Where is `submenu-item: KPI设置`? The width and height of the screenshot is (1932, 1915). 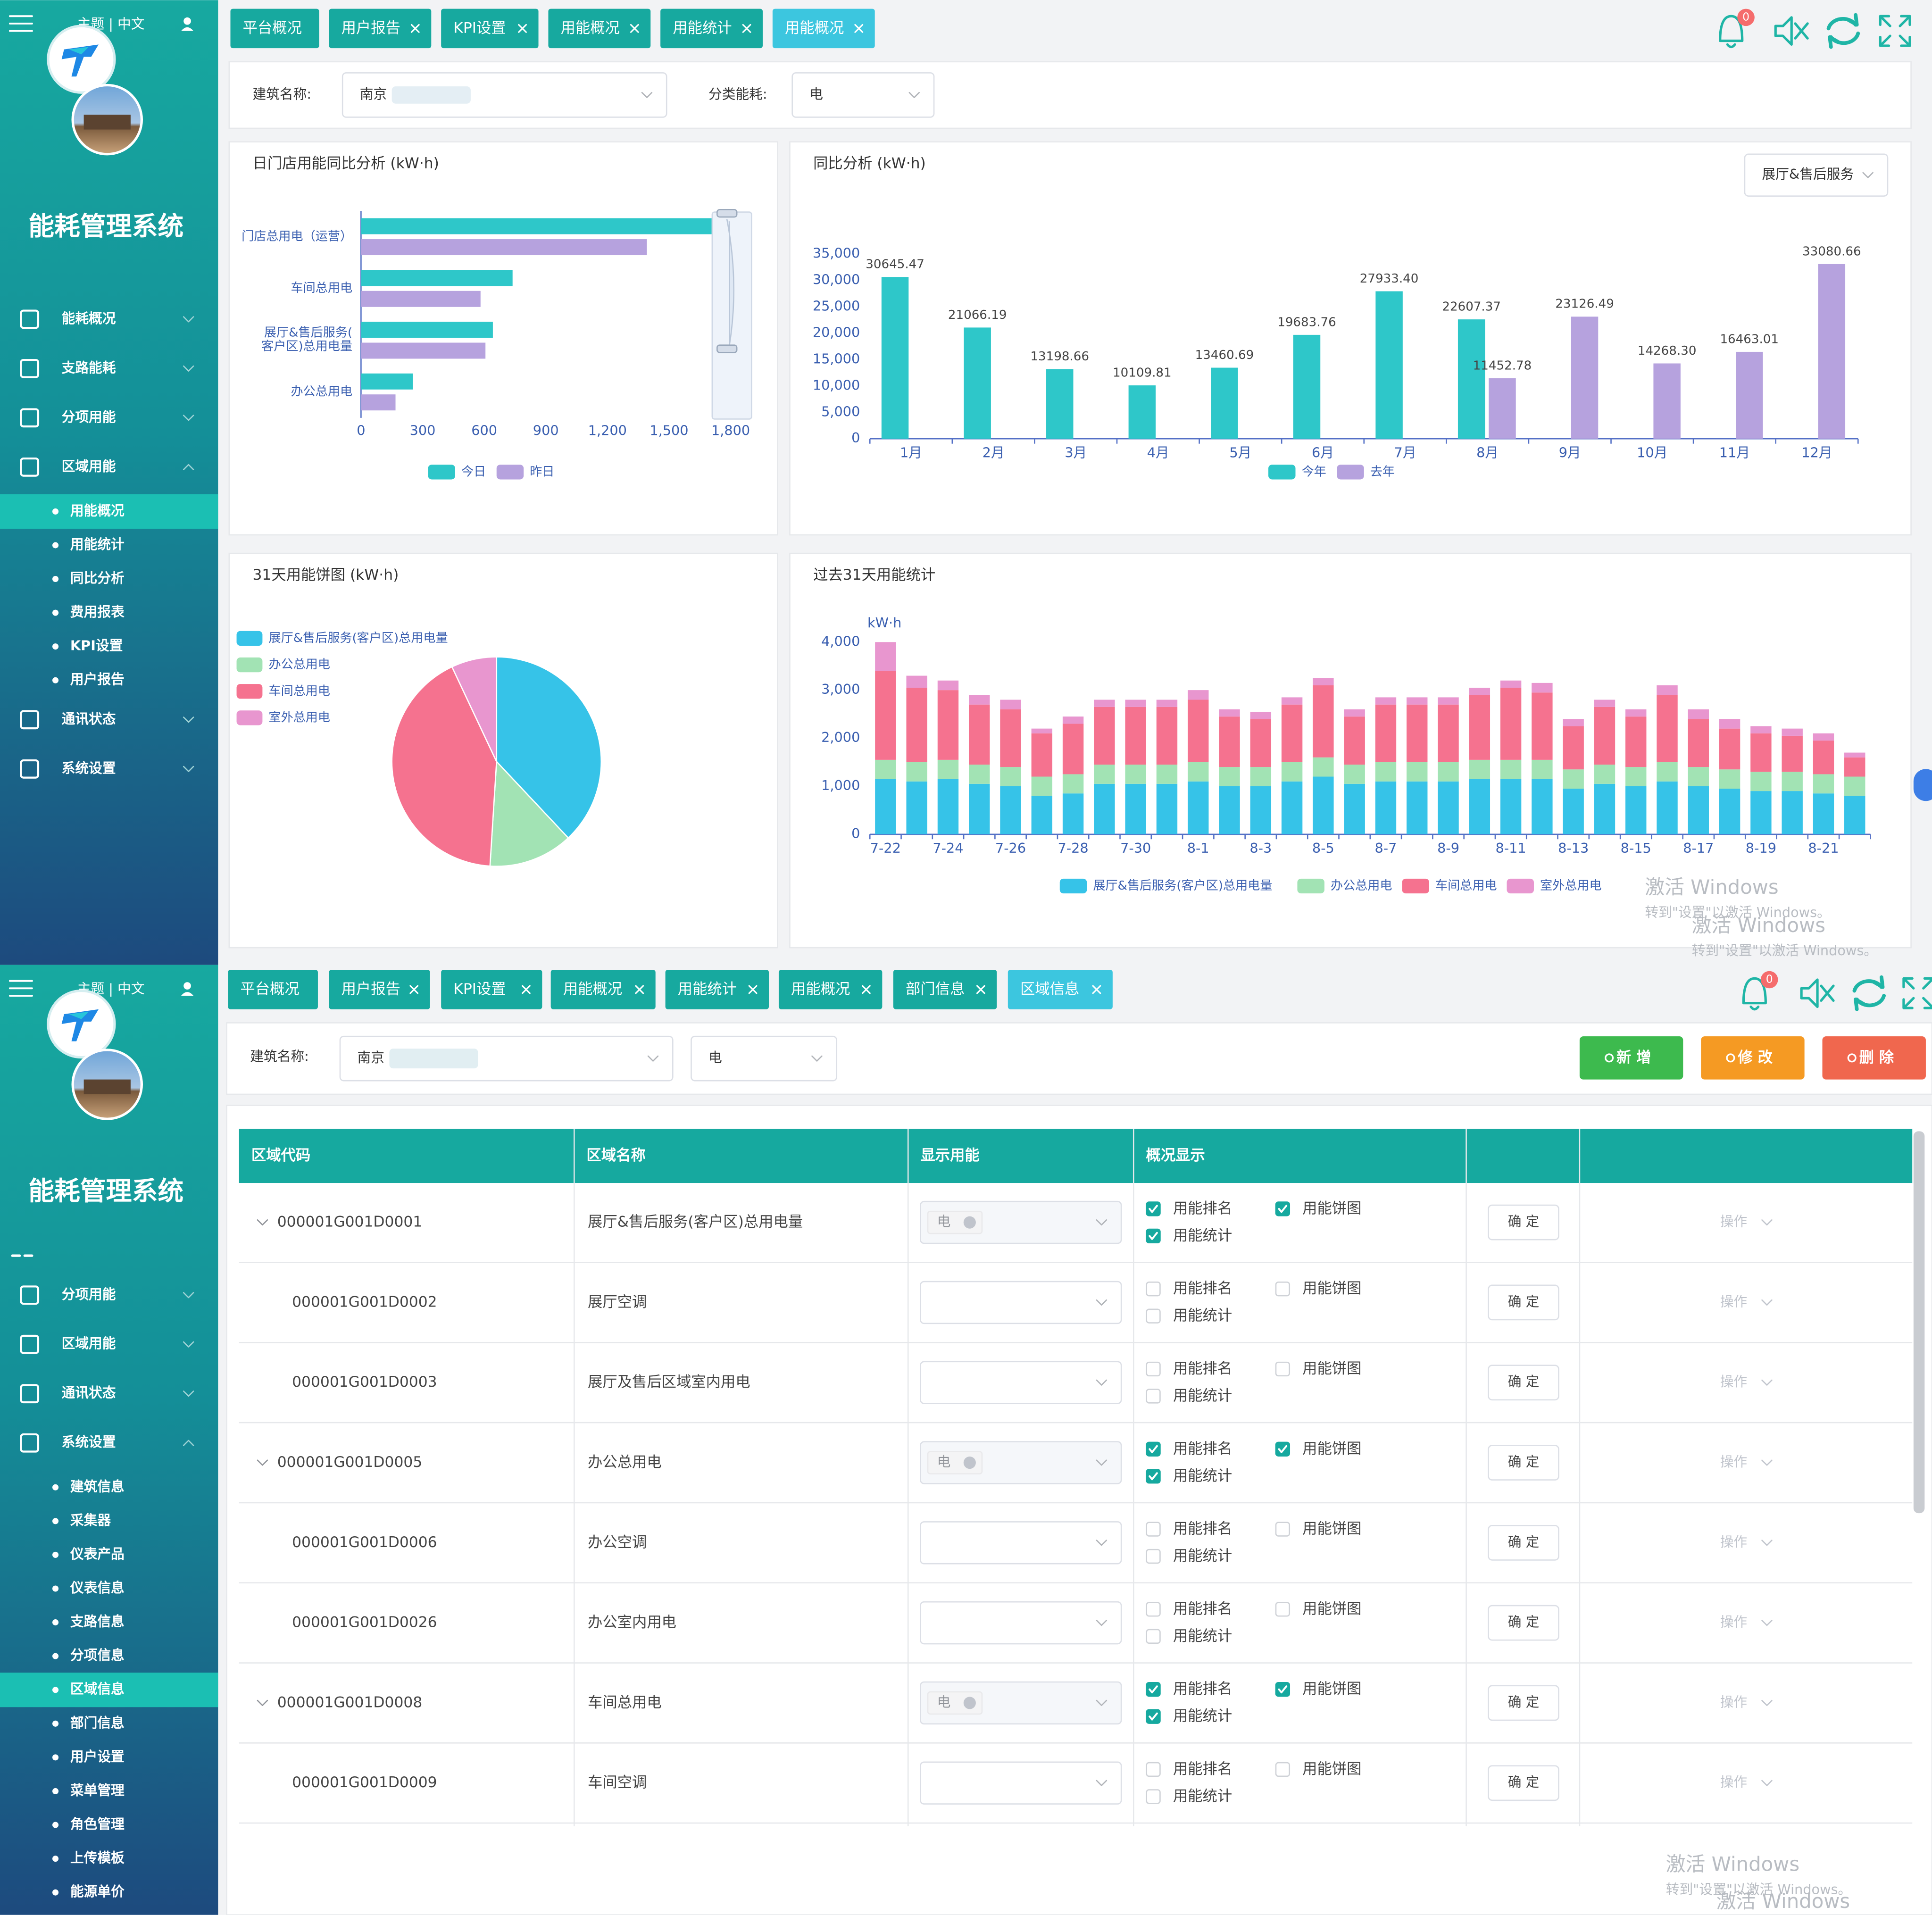 submenu-item: KPI设置 is located at coordinates (96, 646).